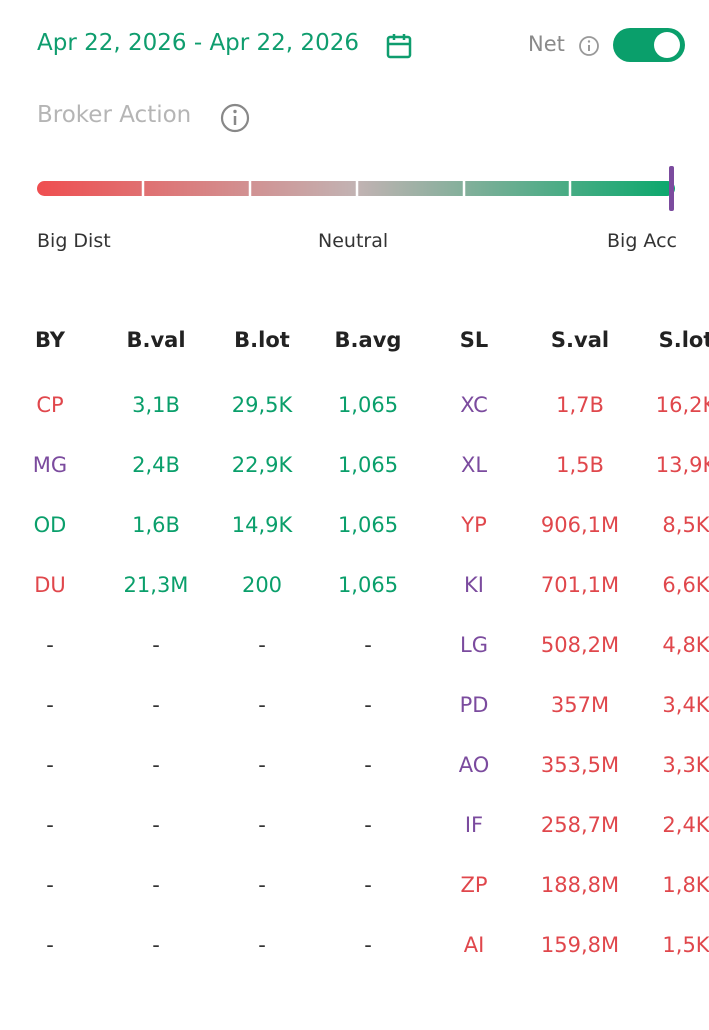 The image size is (709, 1030). I want to click on table-cell: 2,4B, so click(156, 465).